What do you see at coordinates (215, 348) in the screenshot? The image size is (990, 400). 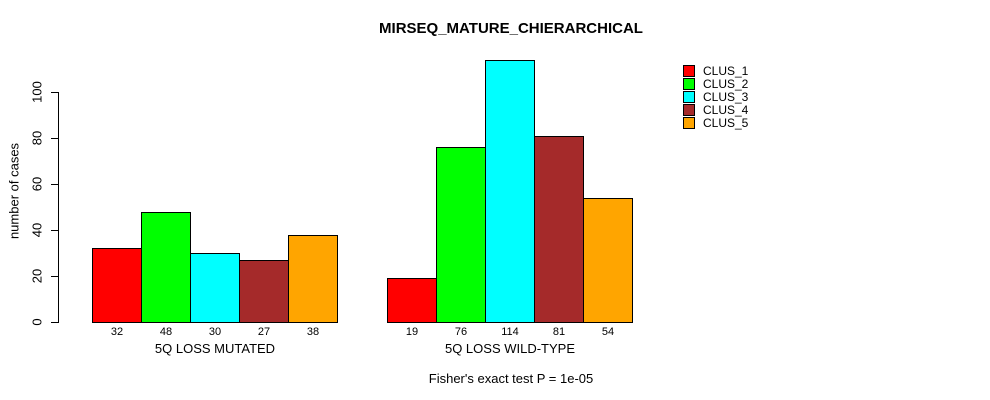 I see `category-label-5q-loss-mutated: 5Q LOSS MUTATED` at bounding box center [215, 348].